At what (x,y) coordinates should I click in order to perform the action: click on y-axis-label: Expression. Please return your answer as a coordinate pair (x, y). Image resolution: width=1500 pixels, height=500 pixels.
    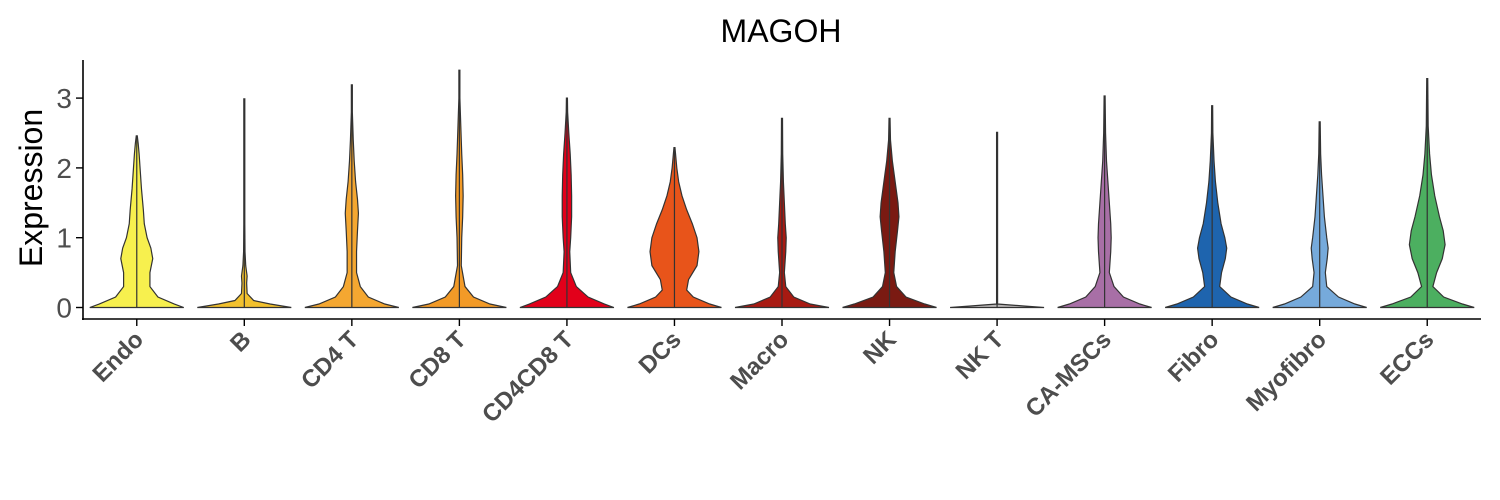
    Looking at the image, I should click on (31, 188).